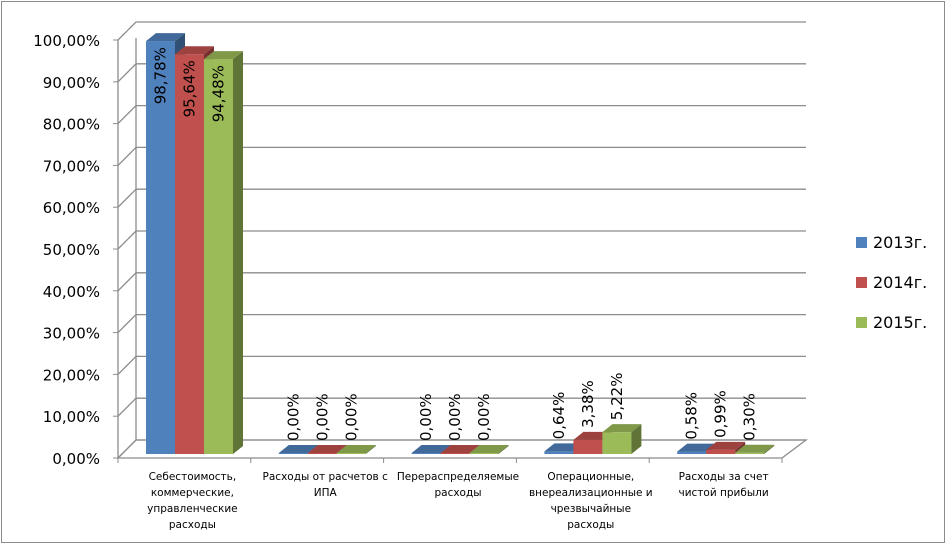  Describe the element at coordinates (71, 417) in the screenshot. I see `y-tick-label: 10,00%` at that location.